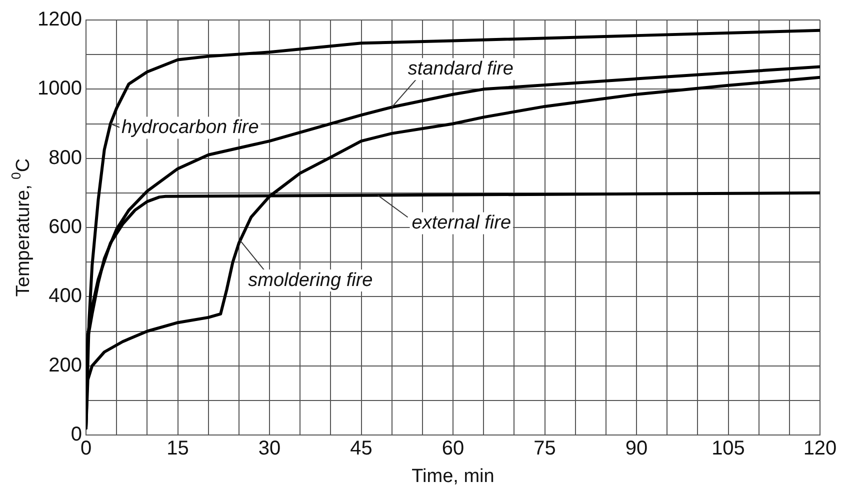 Image resolution: width=841 pixels, height=488 pixels. What do you see at coordinates (453, 476) in the screenshot?
I see `x-axis-title: Time, min` at bounding box center [453, 476].